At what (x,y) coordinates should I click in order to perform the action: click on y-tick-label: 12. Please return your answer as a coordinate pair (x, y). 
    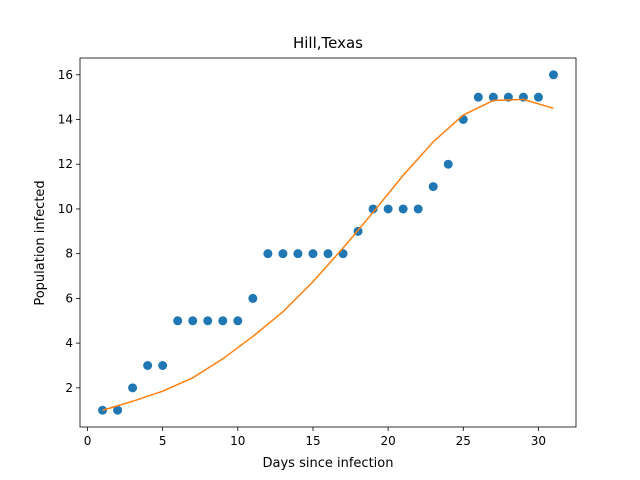
    Looking at the image, I should click on (65, 164).